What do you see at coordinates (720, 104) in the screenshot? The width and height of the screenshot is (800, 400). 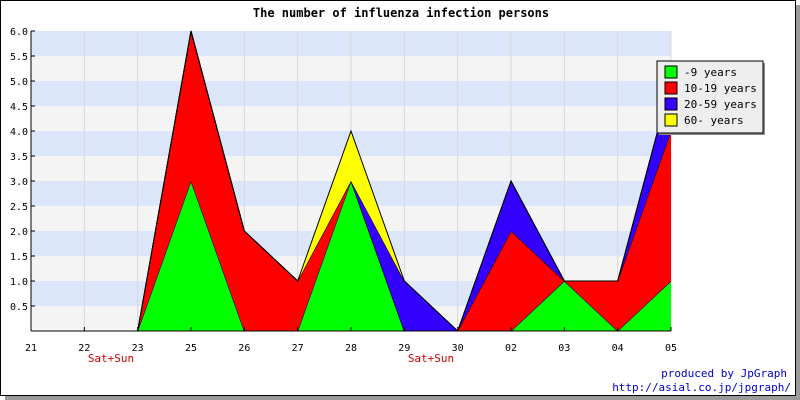 I see `legend-label: 20-59 years` at bounding box center [720, 104].